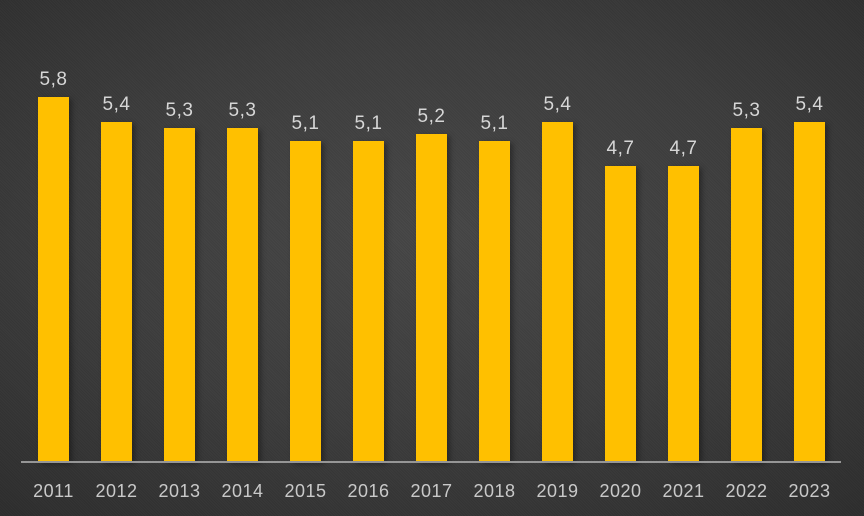  Describe the element at coordinates (620, 491) in the screenshot. I see `x-tick-2020: 2020` at that location.